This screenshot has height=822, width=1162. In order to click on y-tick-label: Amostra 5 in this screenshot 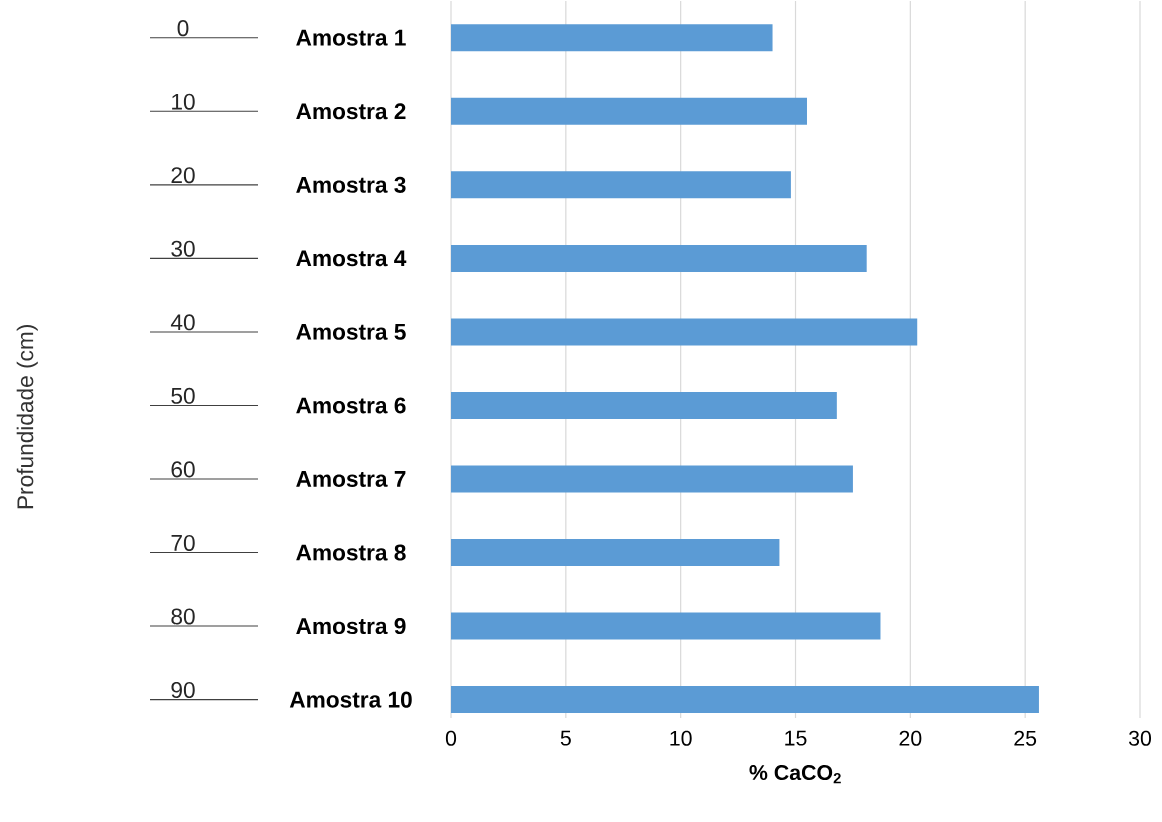, I will do `click(351, 332)`.